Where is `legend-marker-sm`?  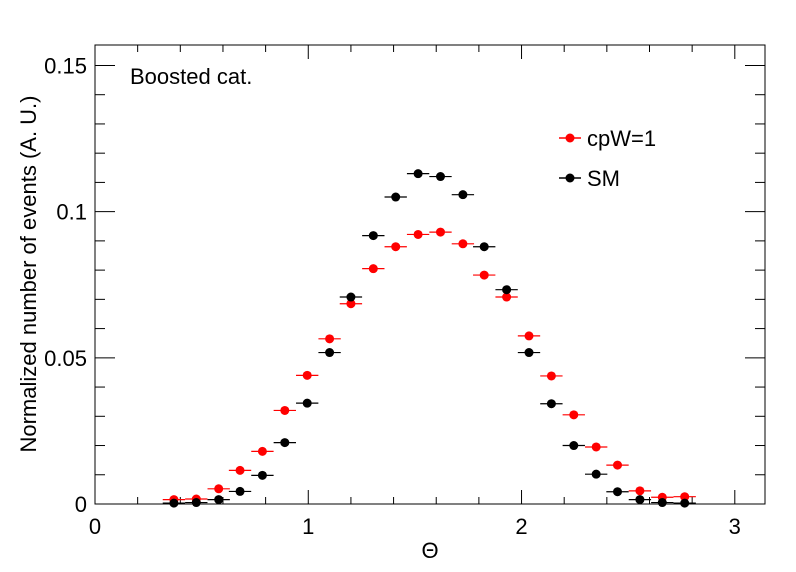 legend-marker-sm is located at coordinates (570, 178).